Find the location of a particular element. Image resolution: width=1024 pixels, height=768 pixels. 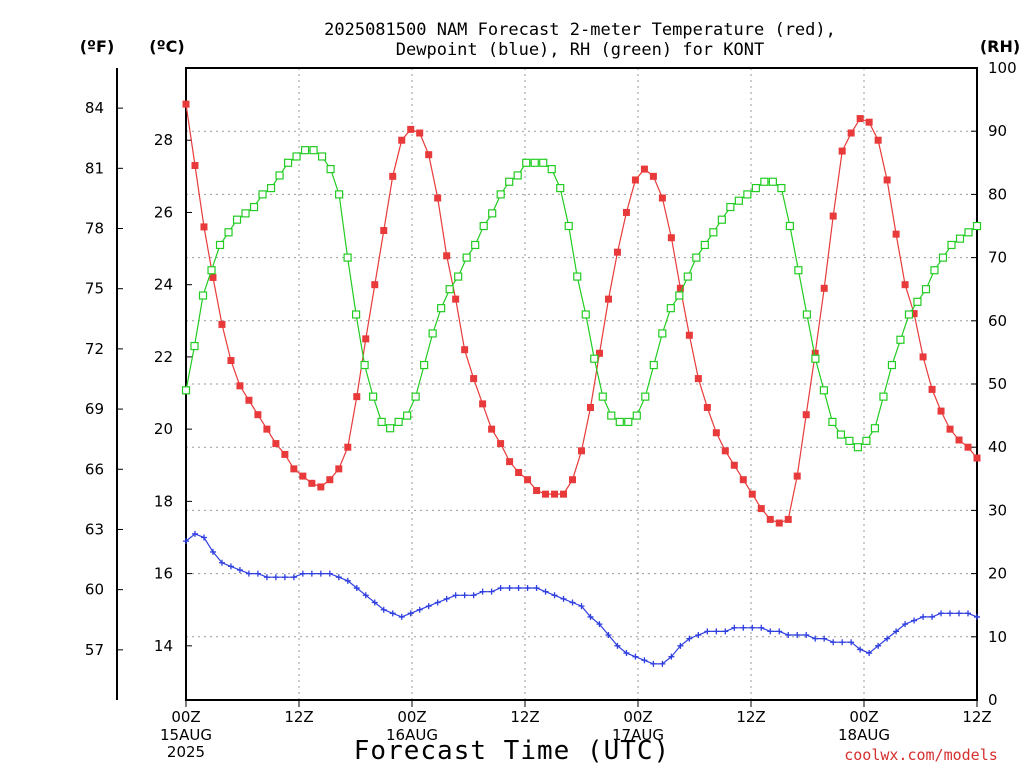

x-tick-date: 17AUG is located at coordinates (638, 735).